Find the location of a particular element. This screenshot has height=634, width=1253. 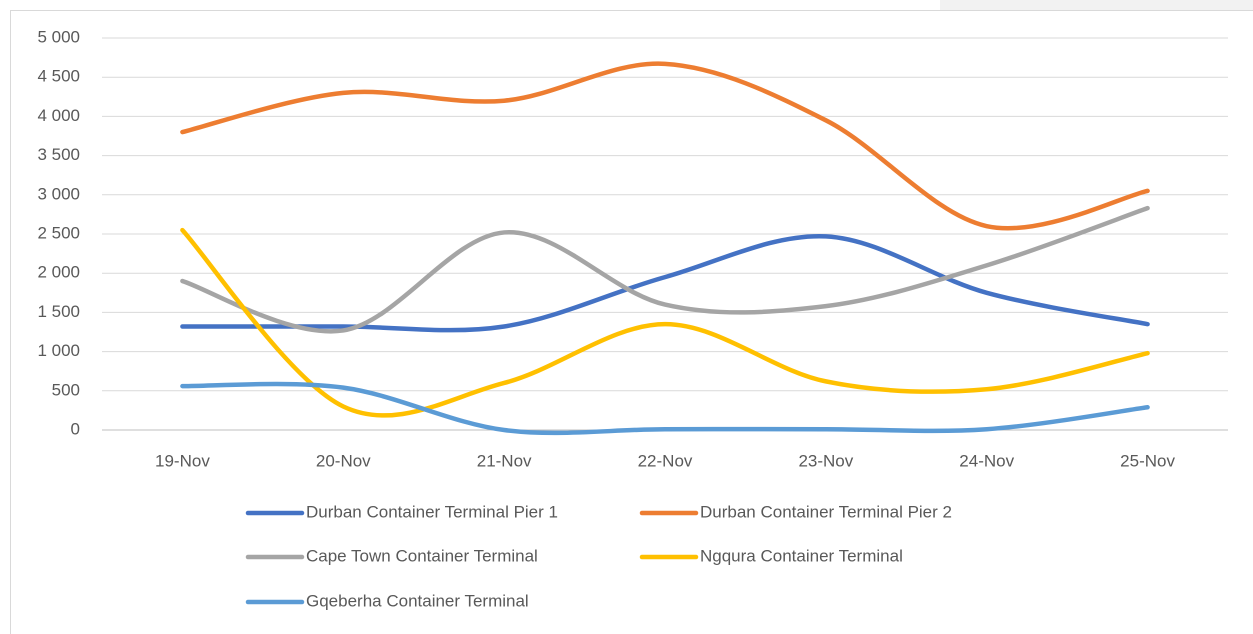

x-tick-label: 23-Nov is located at coordinates (825, 460).